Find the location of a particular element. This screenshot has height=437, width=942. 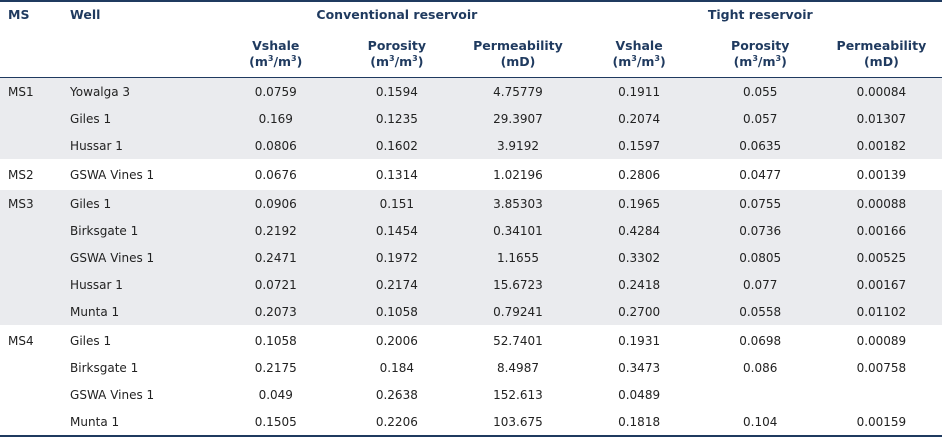

conv-porosity-cell: 0.1594 is located at coordinates (397, 91).